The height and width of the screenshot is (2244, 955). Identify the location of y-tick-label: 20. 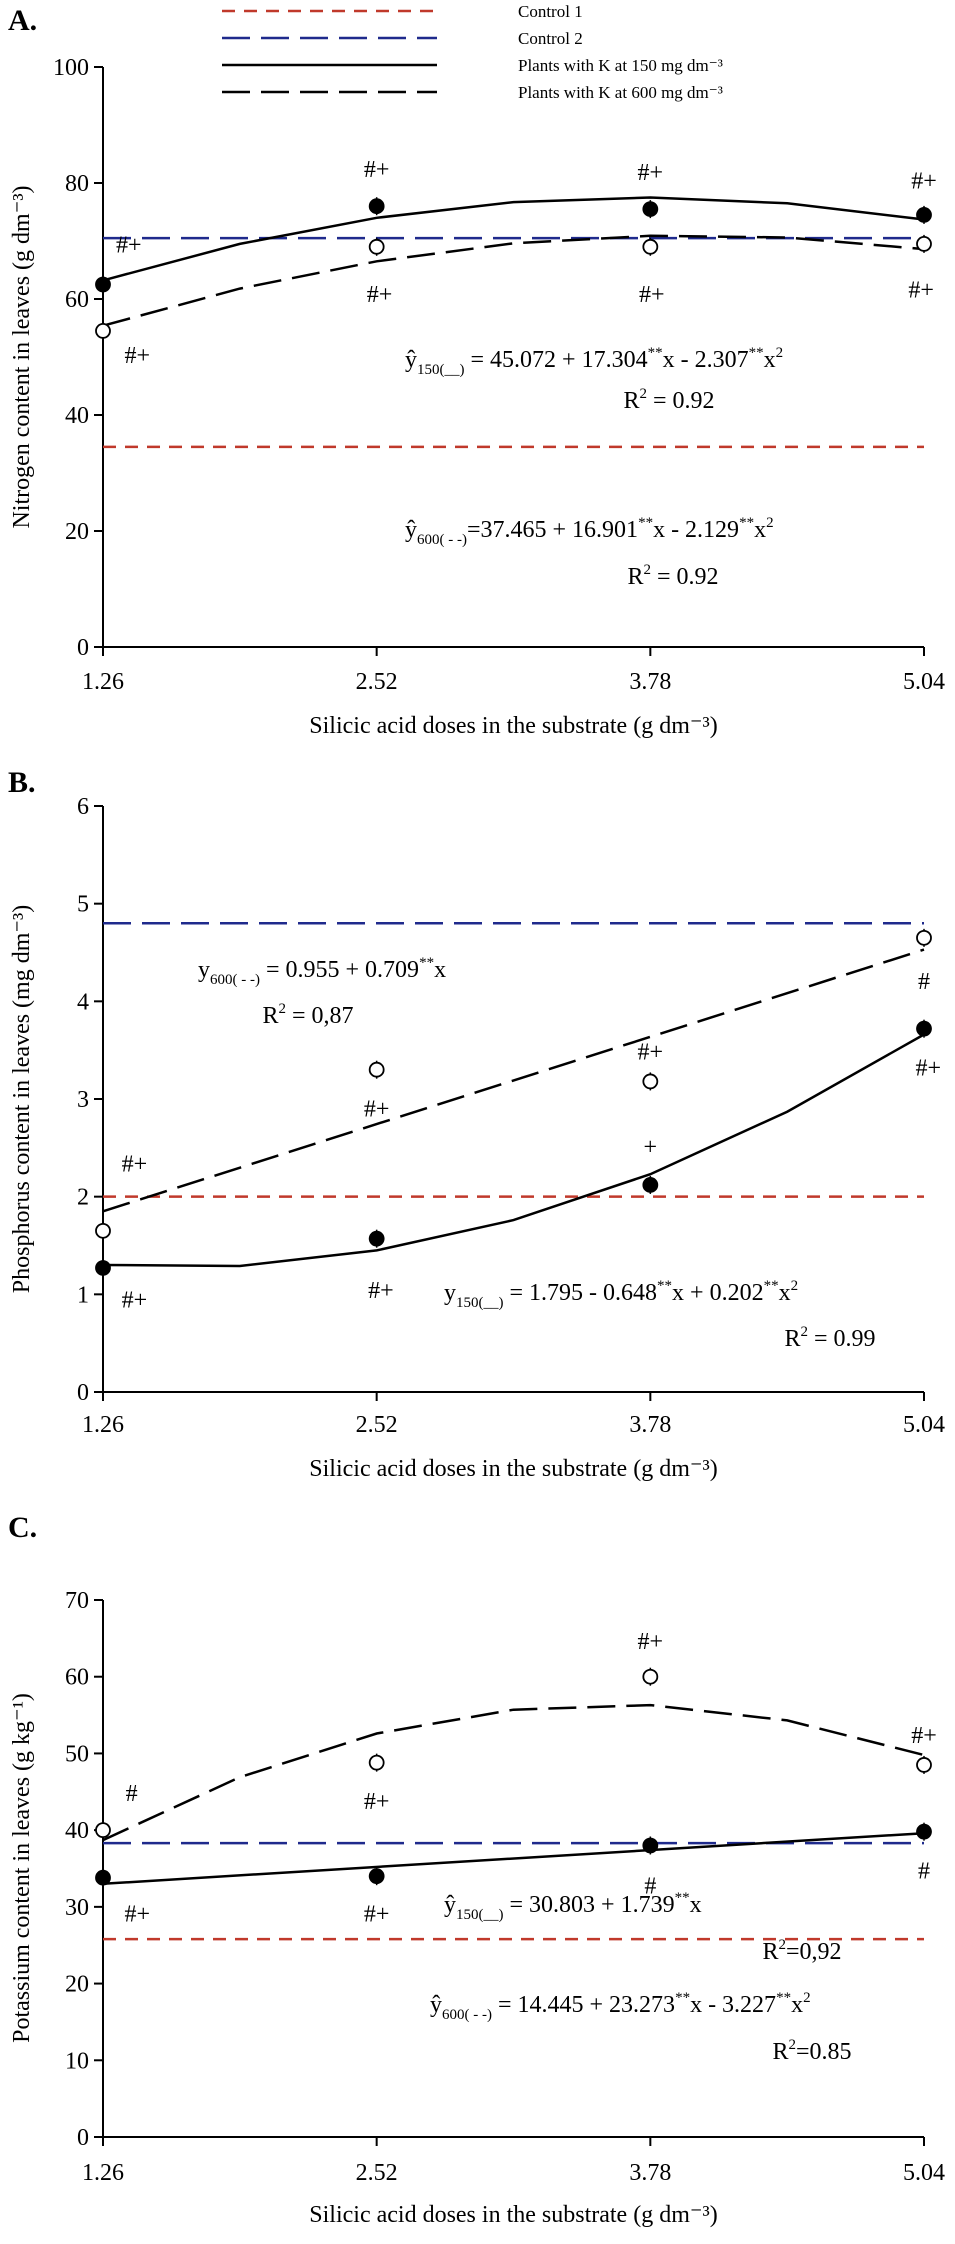
(77, 532).